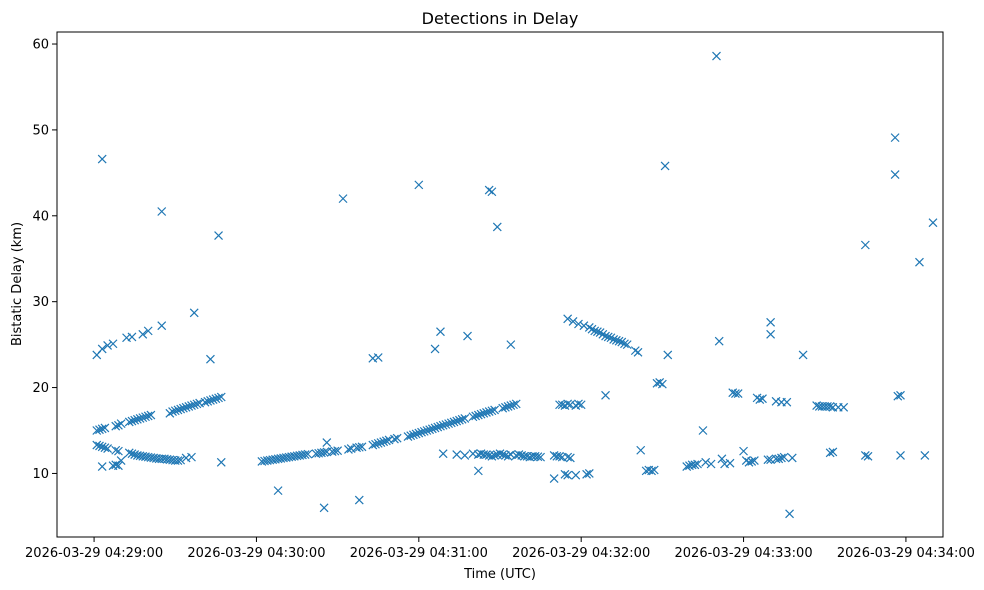 This screenshot has height=590, width=984. What do you see at coordinates (500, 18) in the screenshot?
I see `chart-title: Detections in Delay` at bounding box center [500, 18].